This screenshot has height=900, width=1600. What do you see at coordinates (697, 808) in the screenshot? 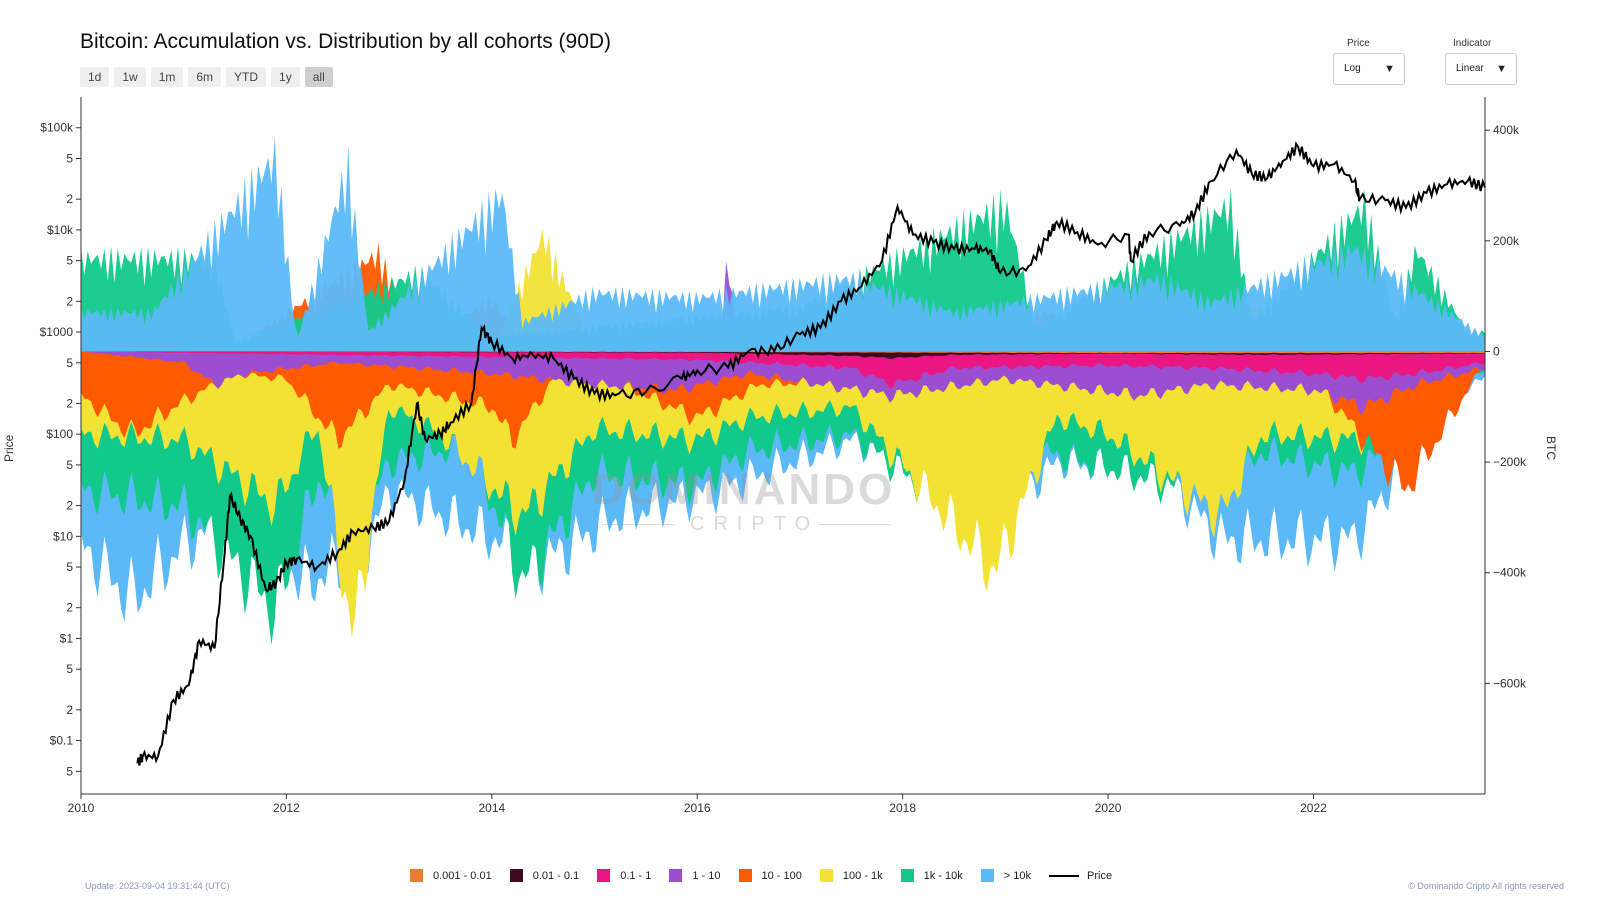
I see `x-axis-tick-label: 2016` at bounding box center [697, 808].